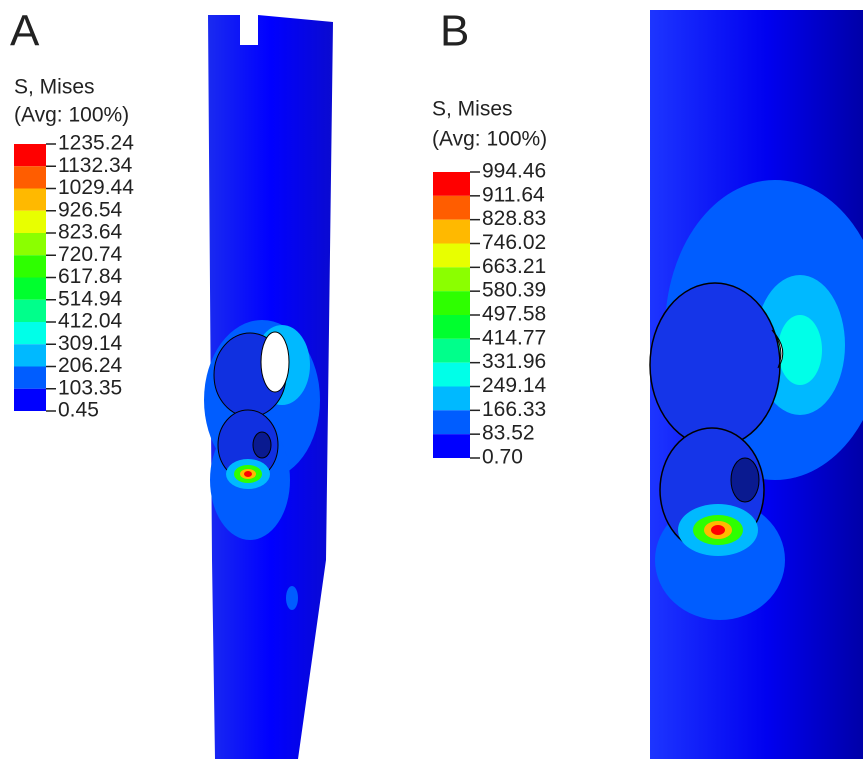 The image size is (863, 759). I want to click on legend-label: 249.14, so click(514, 385).